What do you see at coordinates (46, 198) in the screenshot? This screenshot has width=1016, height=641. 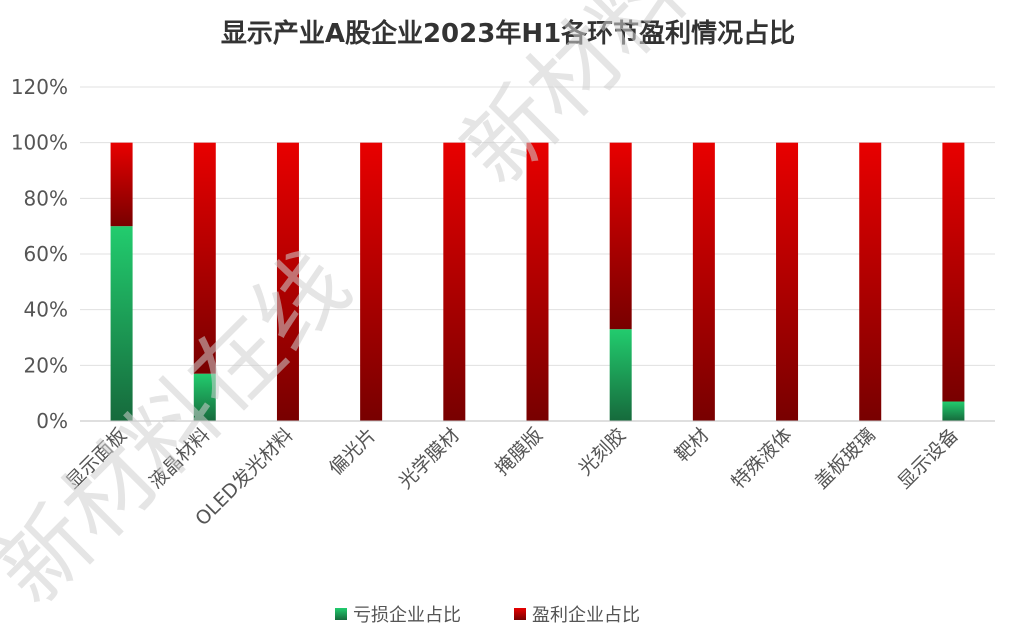 I see `y-tick-label: 80%` at bounding box center [46, 198].